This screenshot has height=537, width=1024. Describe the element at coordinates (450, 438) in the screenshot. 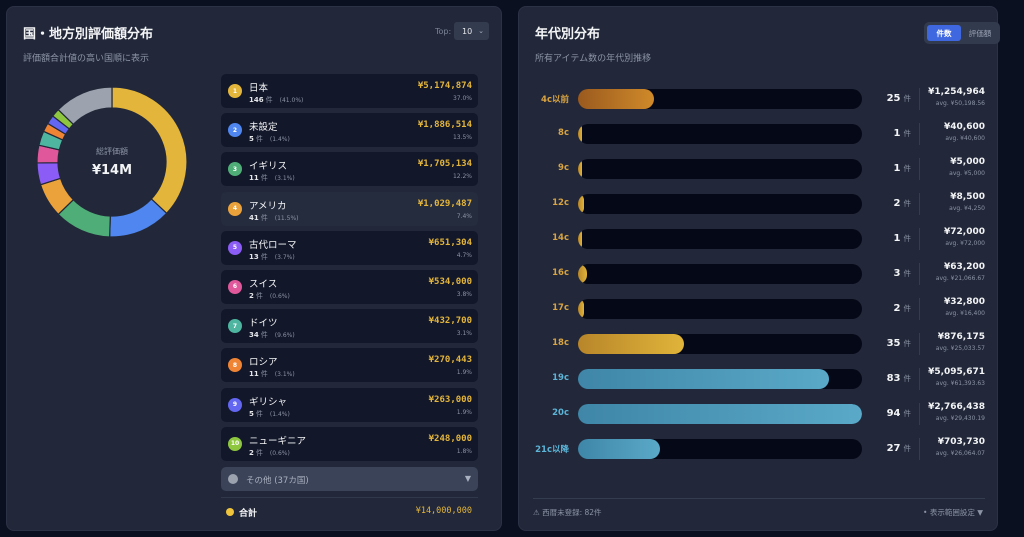

I see `country-amount: ¥248,000` at that location.